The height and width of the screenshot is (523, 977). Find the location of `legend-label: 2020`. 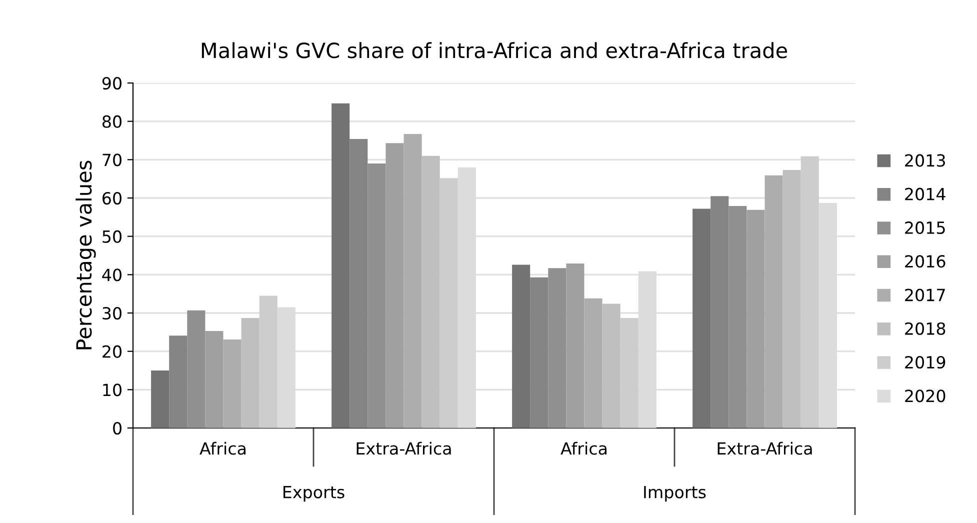

legend-label: 2020 is located at coordinates (925, 396).